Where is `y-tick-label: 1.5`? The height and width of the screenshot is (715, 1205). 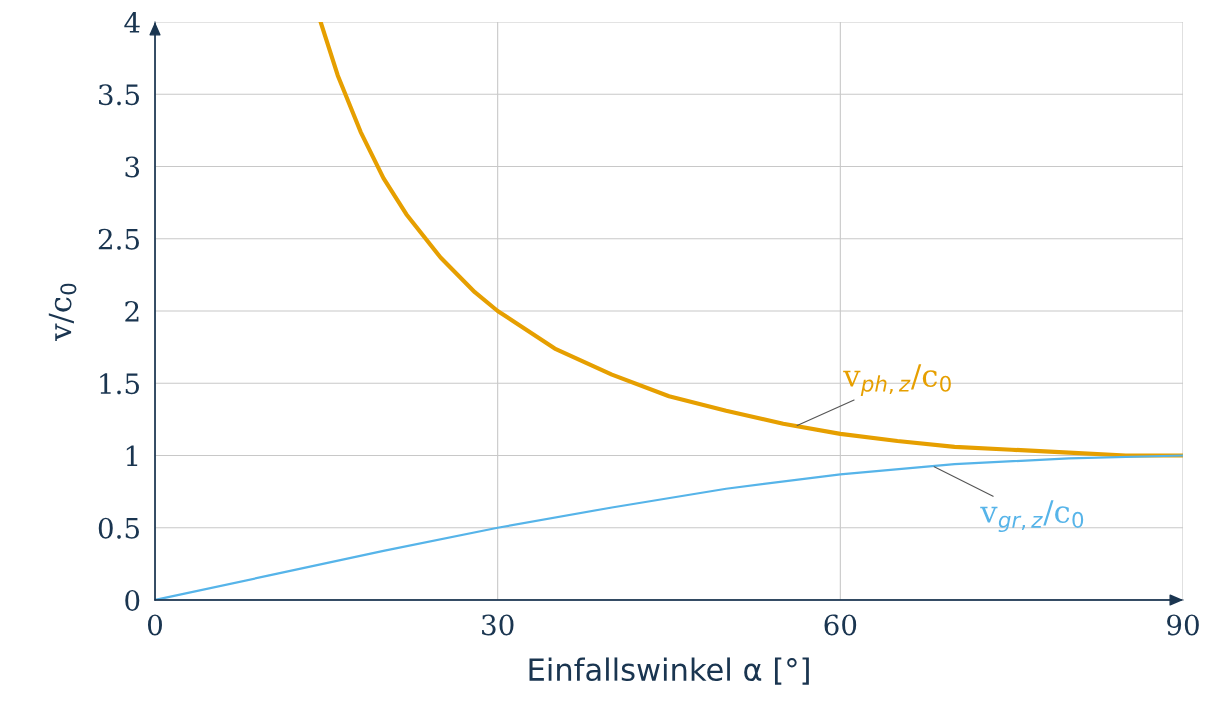 y-tick-label: 1.5 is located at coordinates (119, 384).